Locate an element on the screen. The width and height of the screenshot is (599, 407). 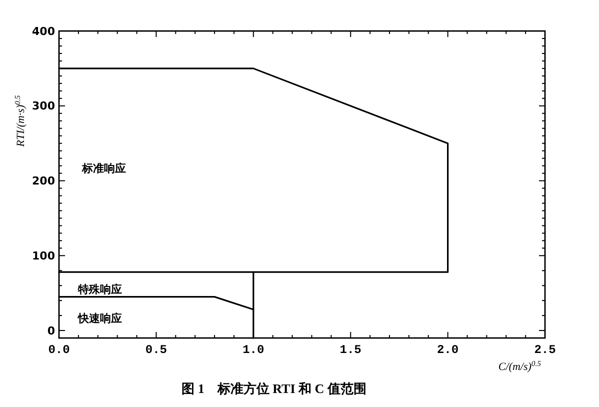
y-tick-label: 200 is located at coordinates (44, 181).